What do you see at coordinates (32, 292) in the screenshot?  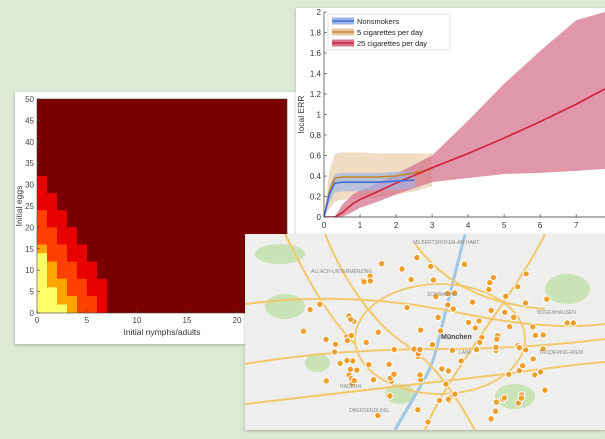 I see `heatmap-ytick-label-1: 5` at bounding box center [32, 292].